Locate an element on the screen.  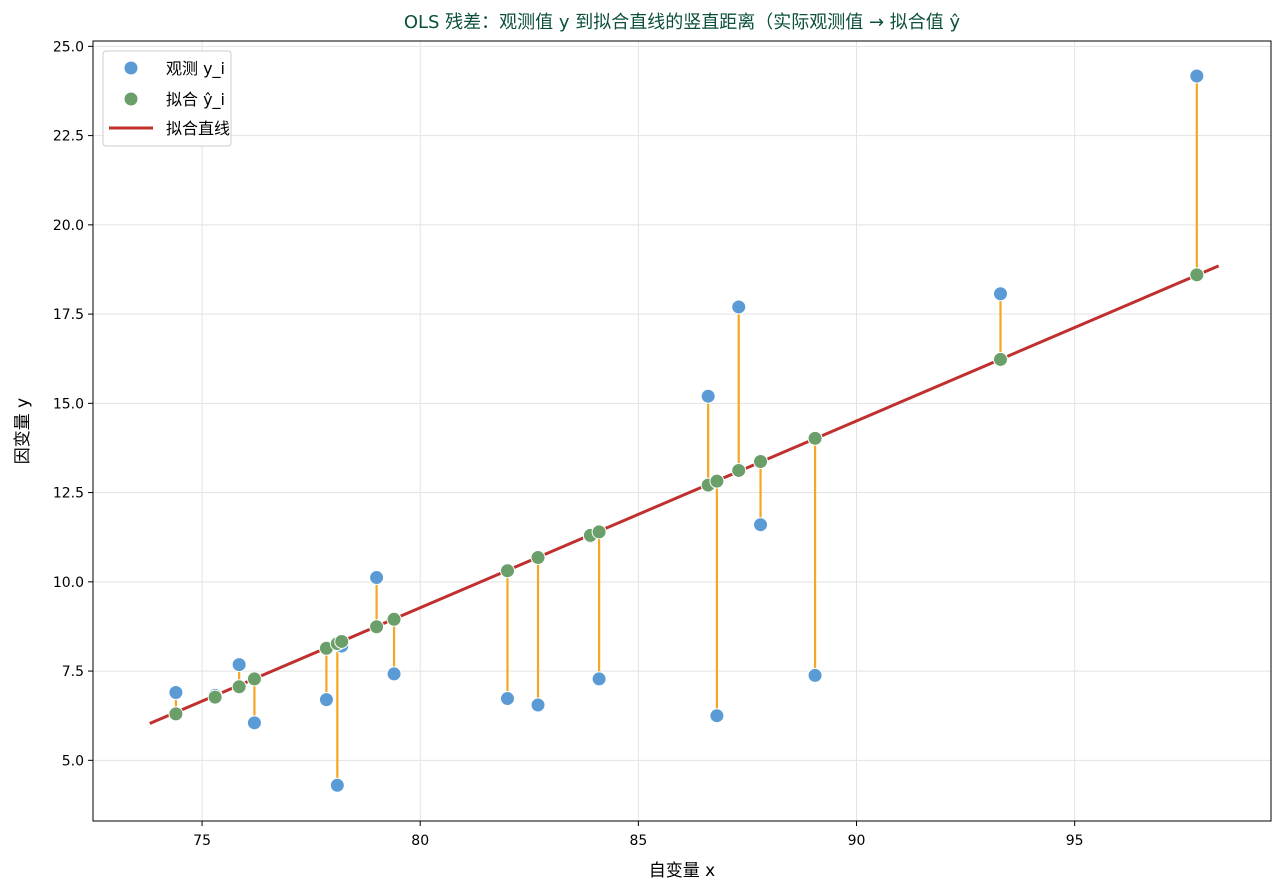
legend: 观测 y_i 拟合 ŷ_i 拟合直线 is located at coordinates (167, 98).